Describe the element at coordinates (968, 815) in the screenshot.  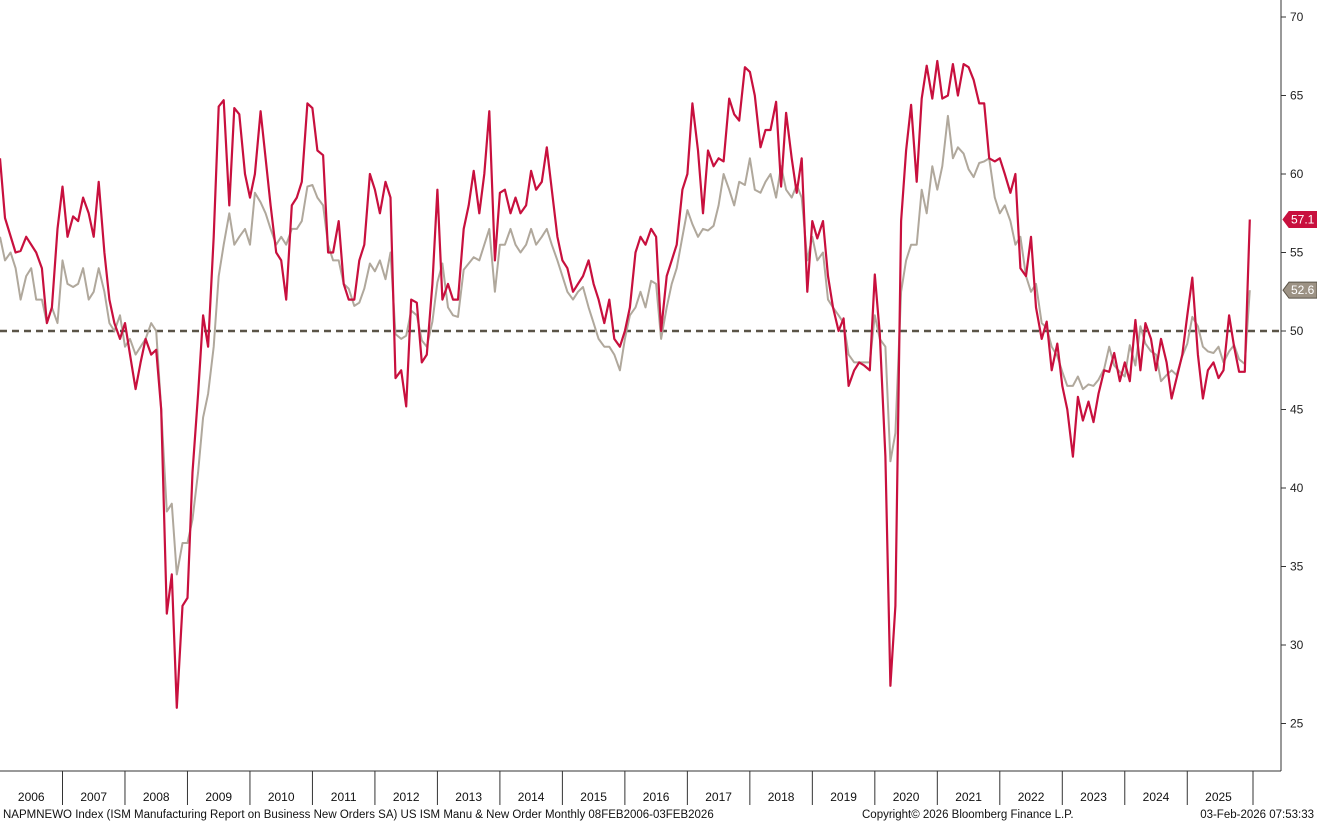
I see `copyright-notice: Copyright© 2026 Bloomberg Finance L.P.` at that location.